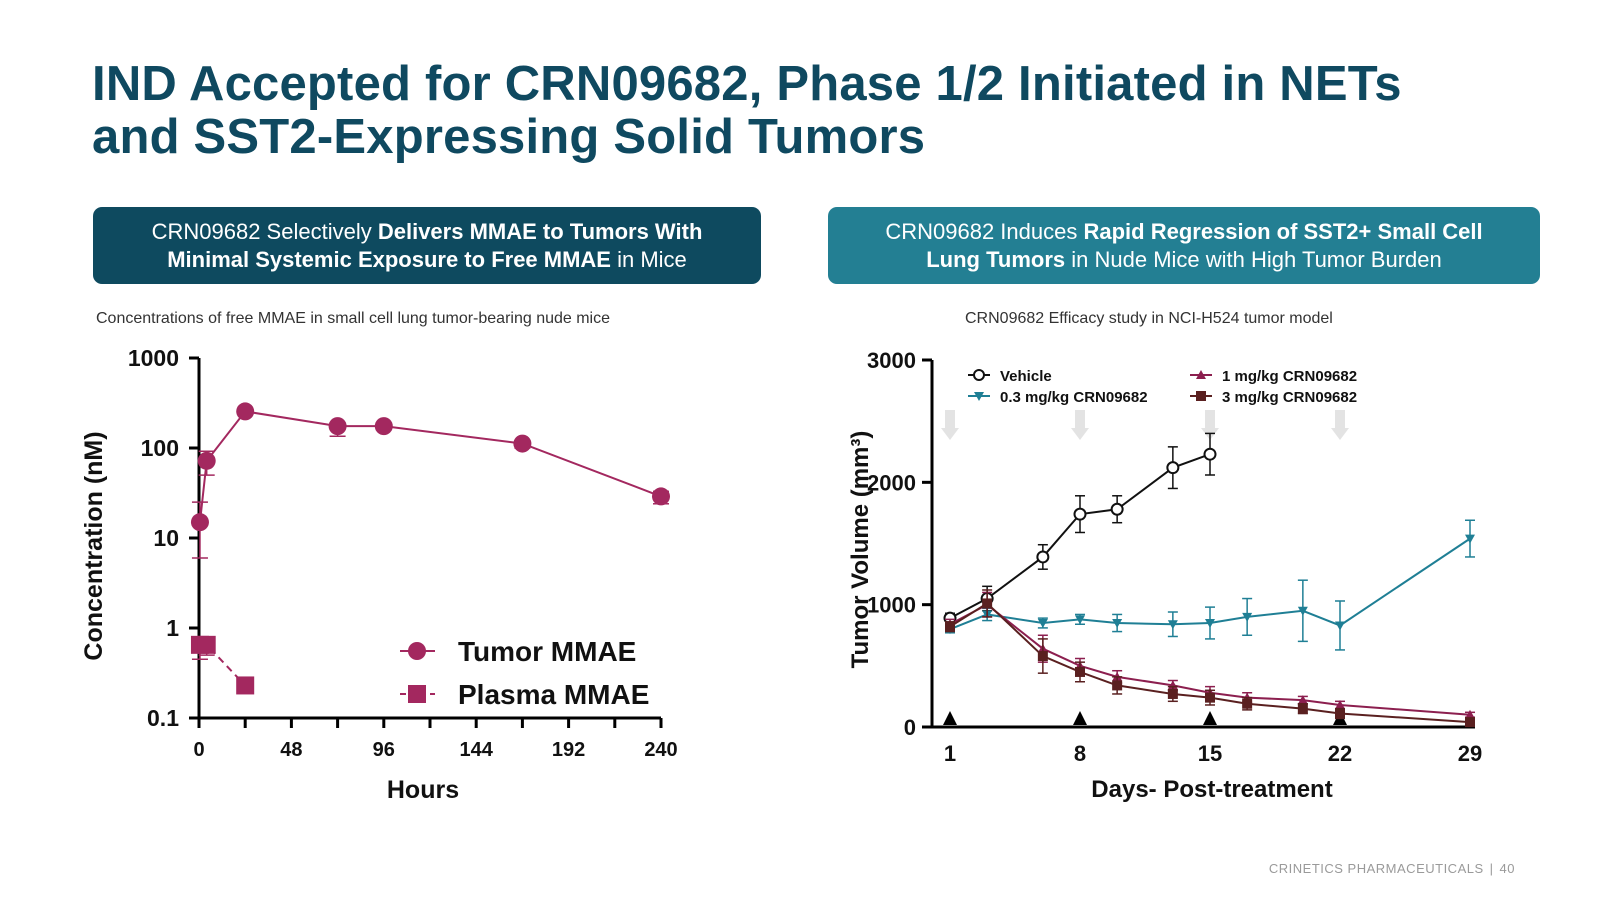  What do you see at coordinates (1211, 789) in the screenshot?
I see `x-axis-title: Days- Post-treatment` at bounding box center [1211, 789].